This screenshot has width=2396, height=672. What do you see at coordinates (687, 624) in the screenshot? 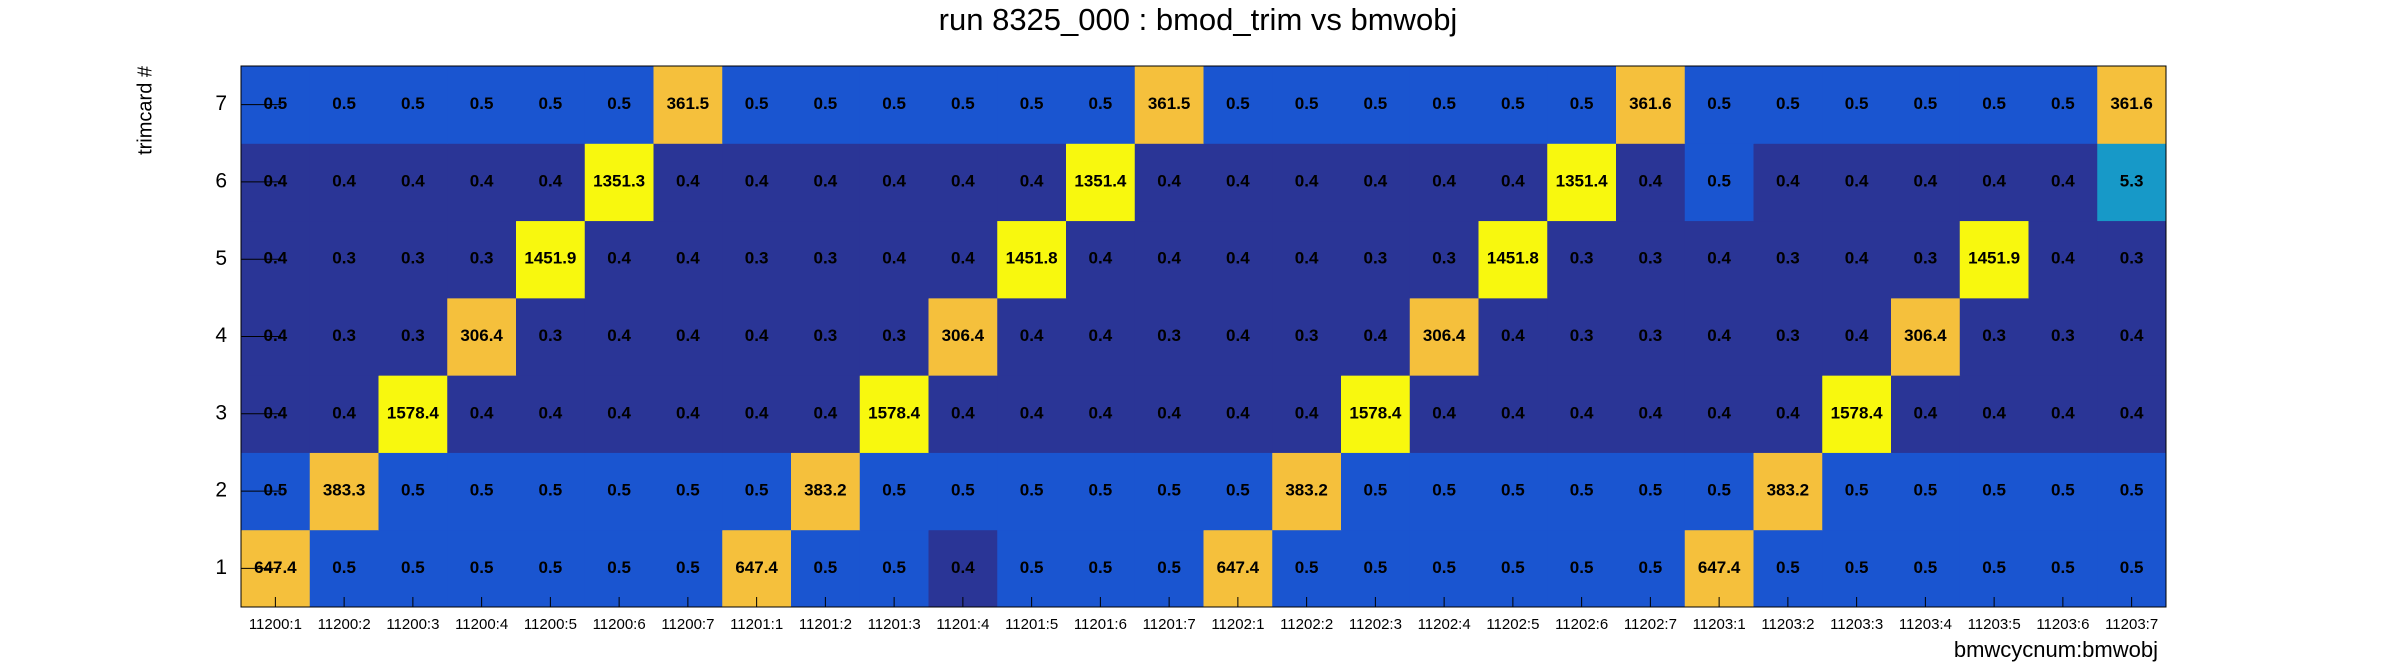
I see `x-tick-label: 11200:7` at bounding box center [687, 624].